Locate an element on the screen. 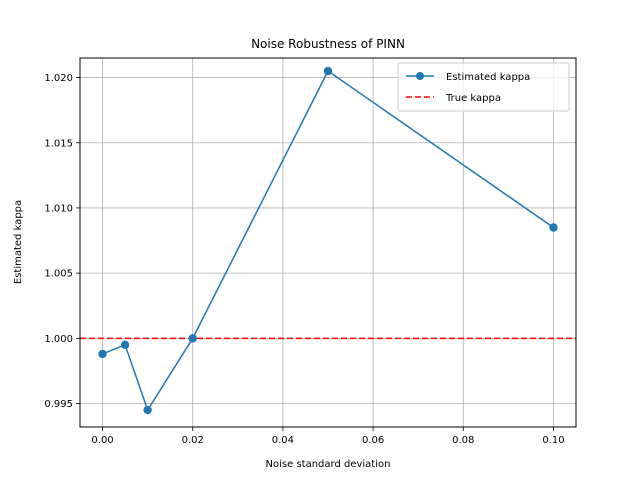 The image size is (640, 480). x-tick-label: 0.02 is located at coordinates (193, 440).